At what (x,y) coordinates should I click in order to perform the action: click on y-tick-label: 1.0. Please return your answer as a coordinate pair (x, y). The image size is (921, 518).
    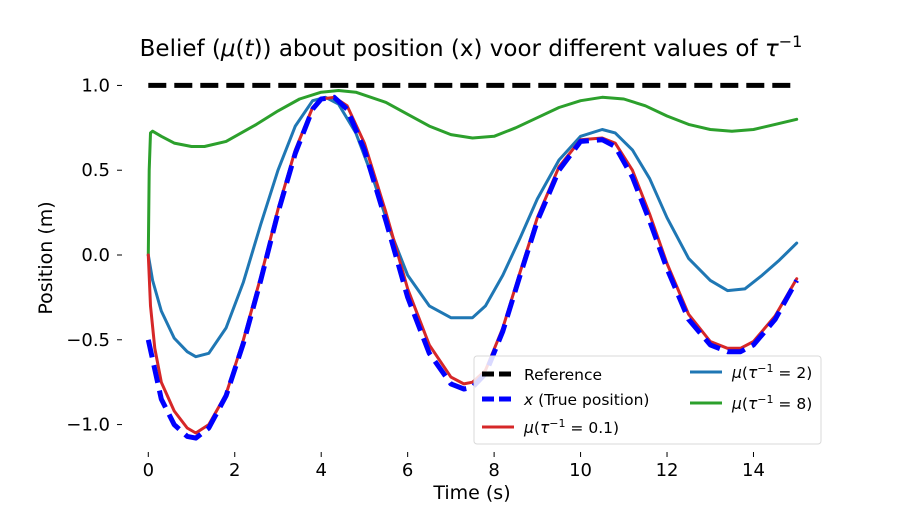
    Looking at the image, I should click on (95, 85).